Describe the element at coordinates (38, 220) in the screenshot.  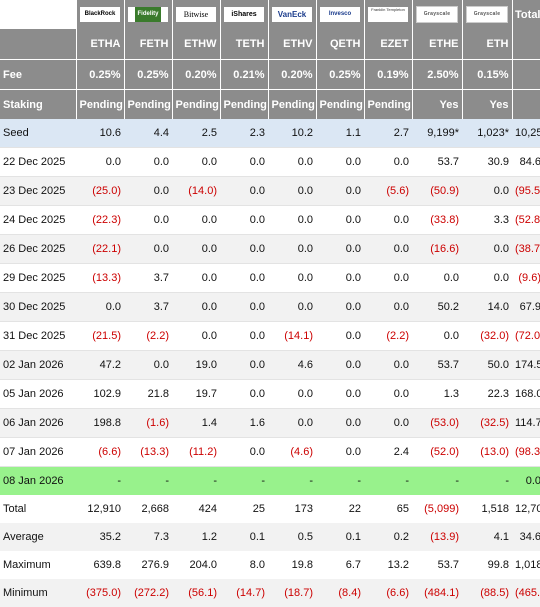
I see `row-label: 24 Dec 2025` at that location.